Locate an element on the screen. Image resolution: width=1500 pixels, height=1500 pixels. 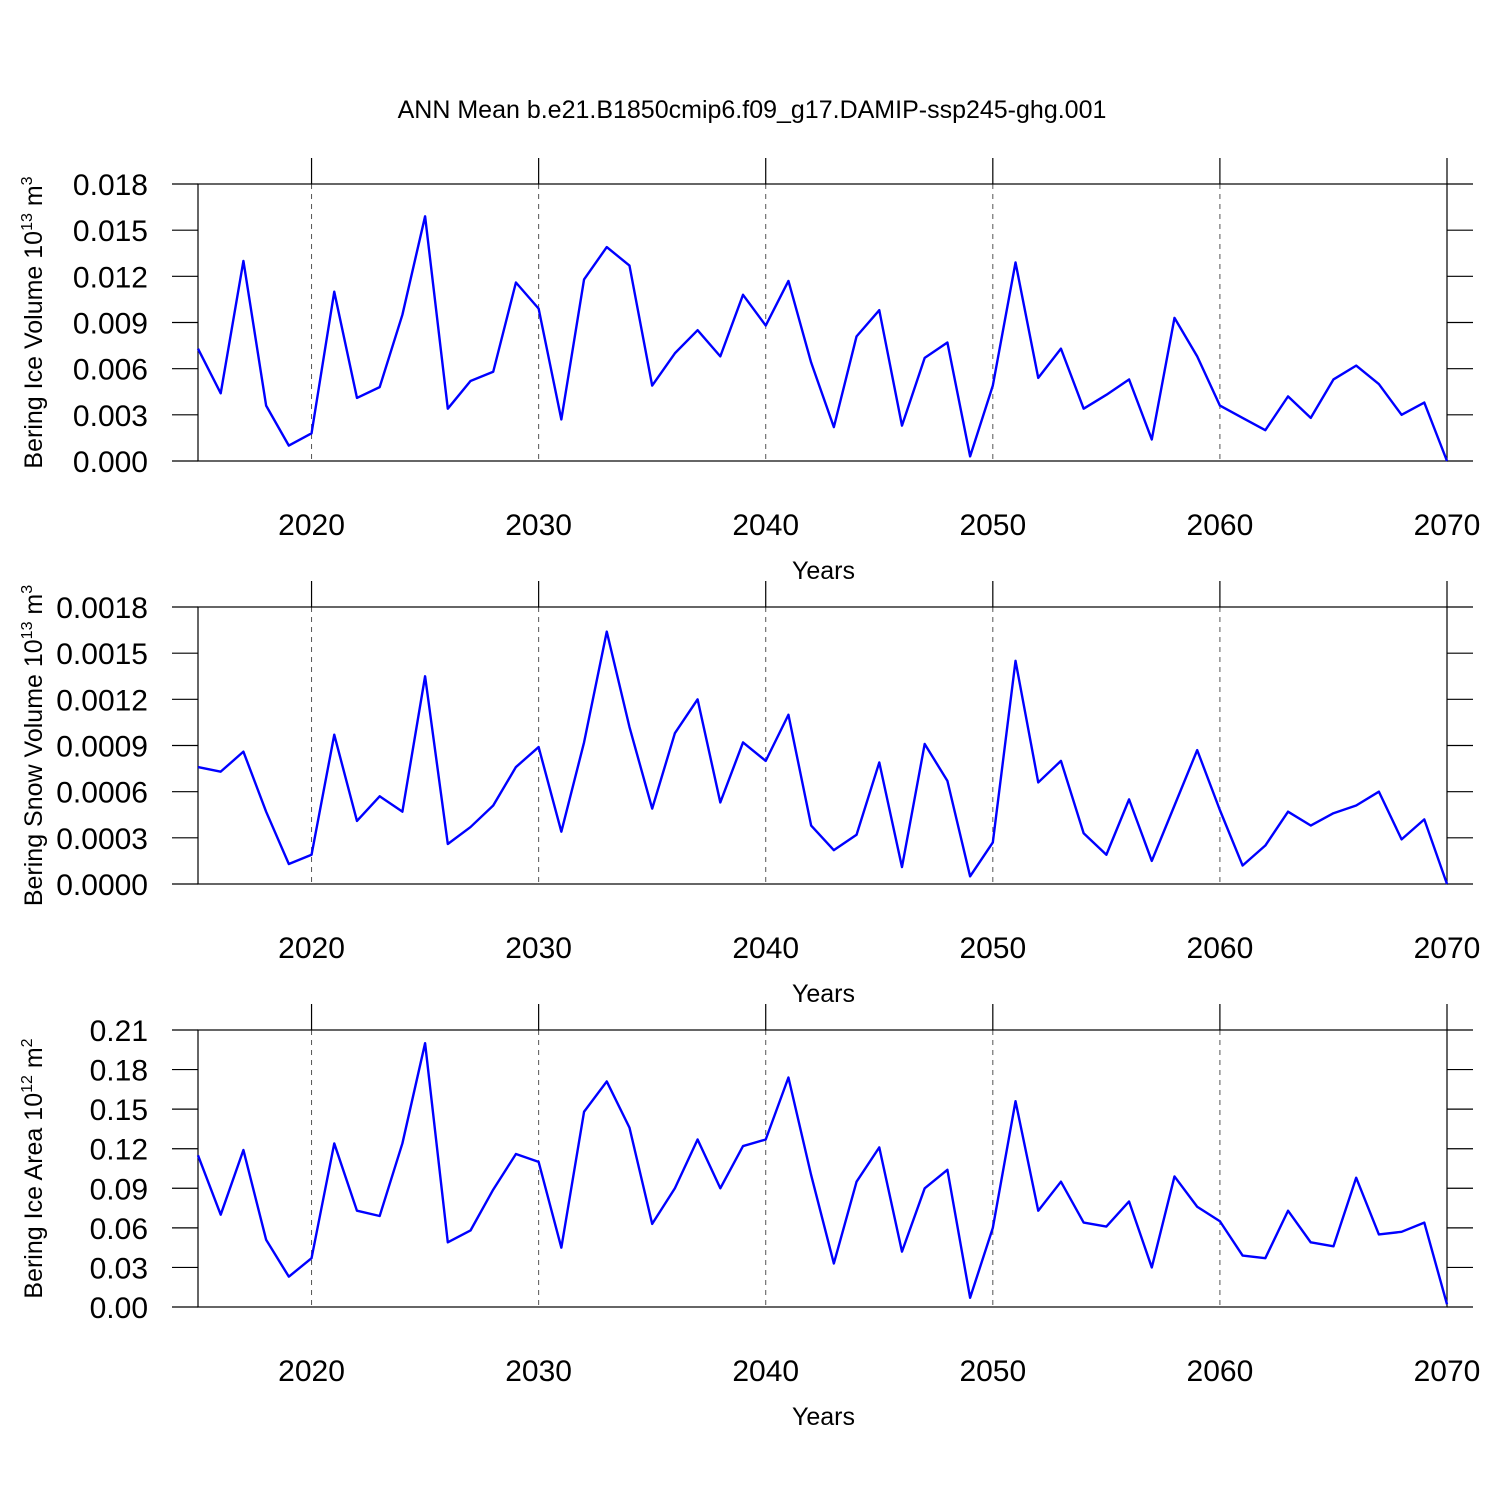
y-label-exponent: 12 is located at coordinates (27, 1084).